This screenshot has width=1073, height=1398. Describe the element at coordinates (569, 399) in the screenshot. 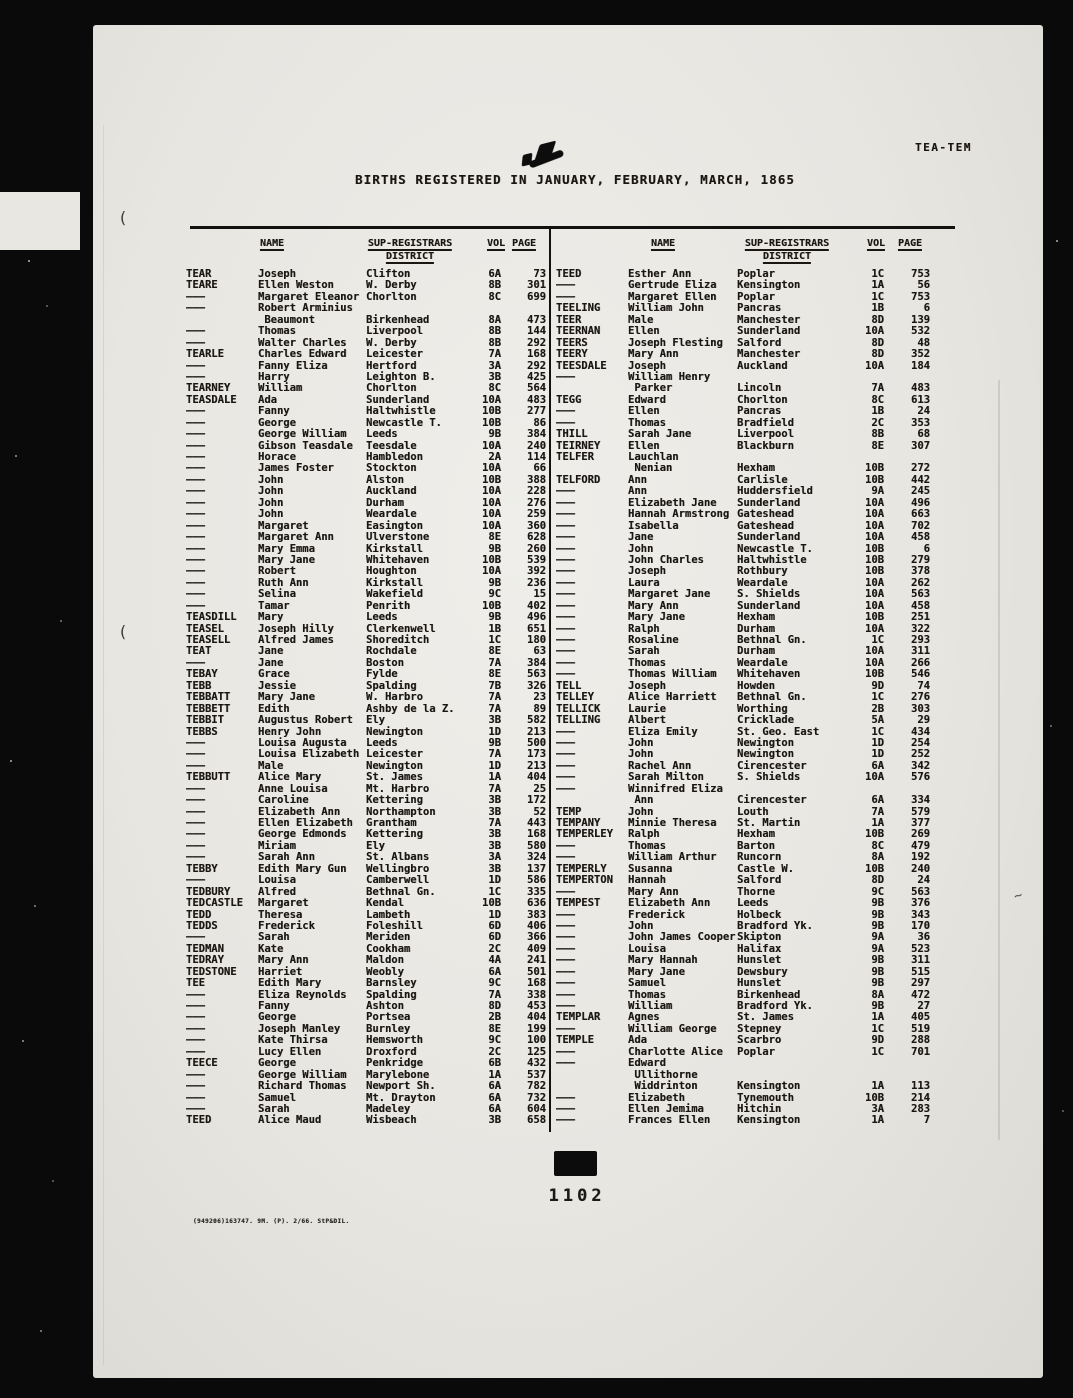

I see `surname-cell: TEGG` at that location.